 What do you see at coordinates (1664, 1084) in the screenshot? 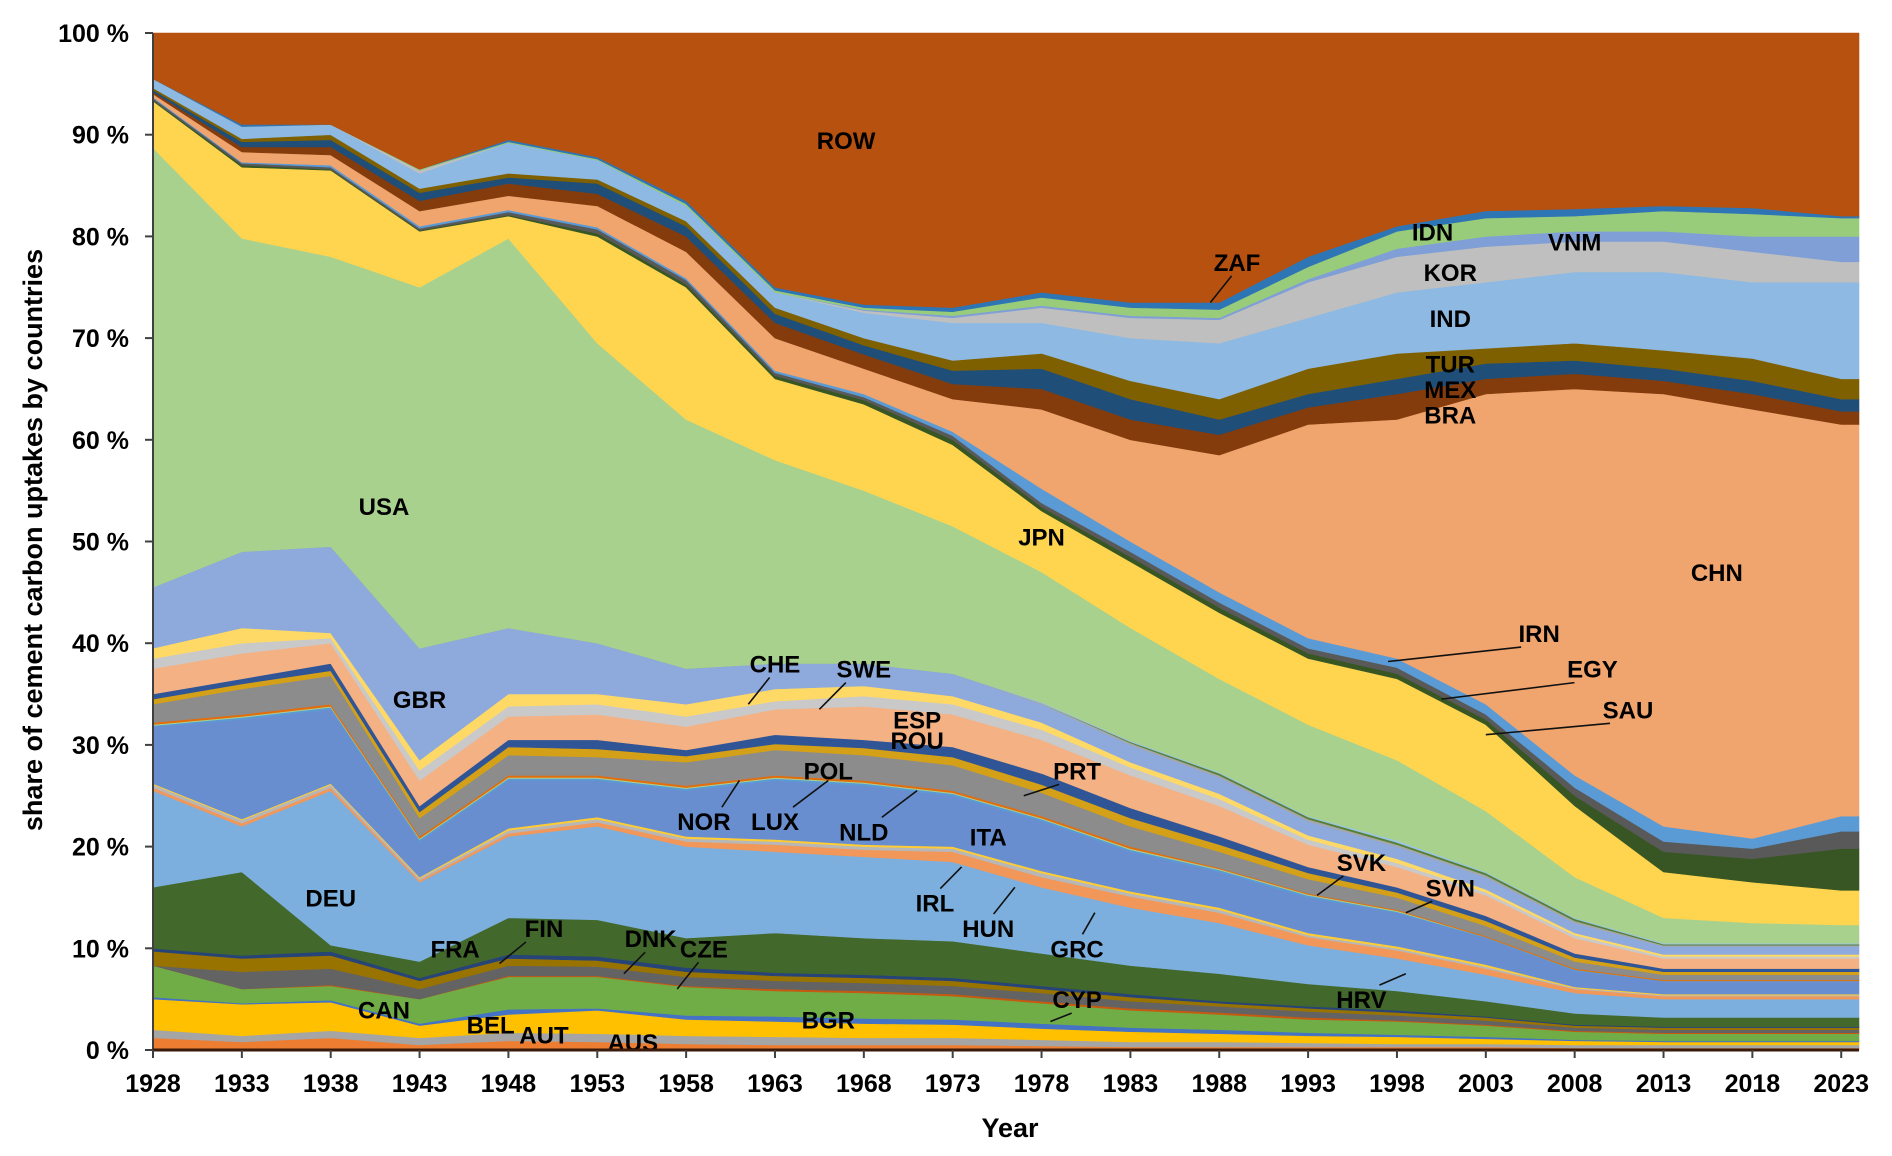
I see `x-tick-label: 2013` at bounding box center [1664, 1084].